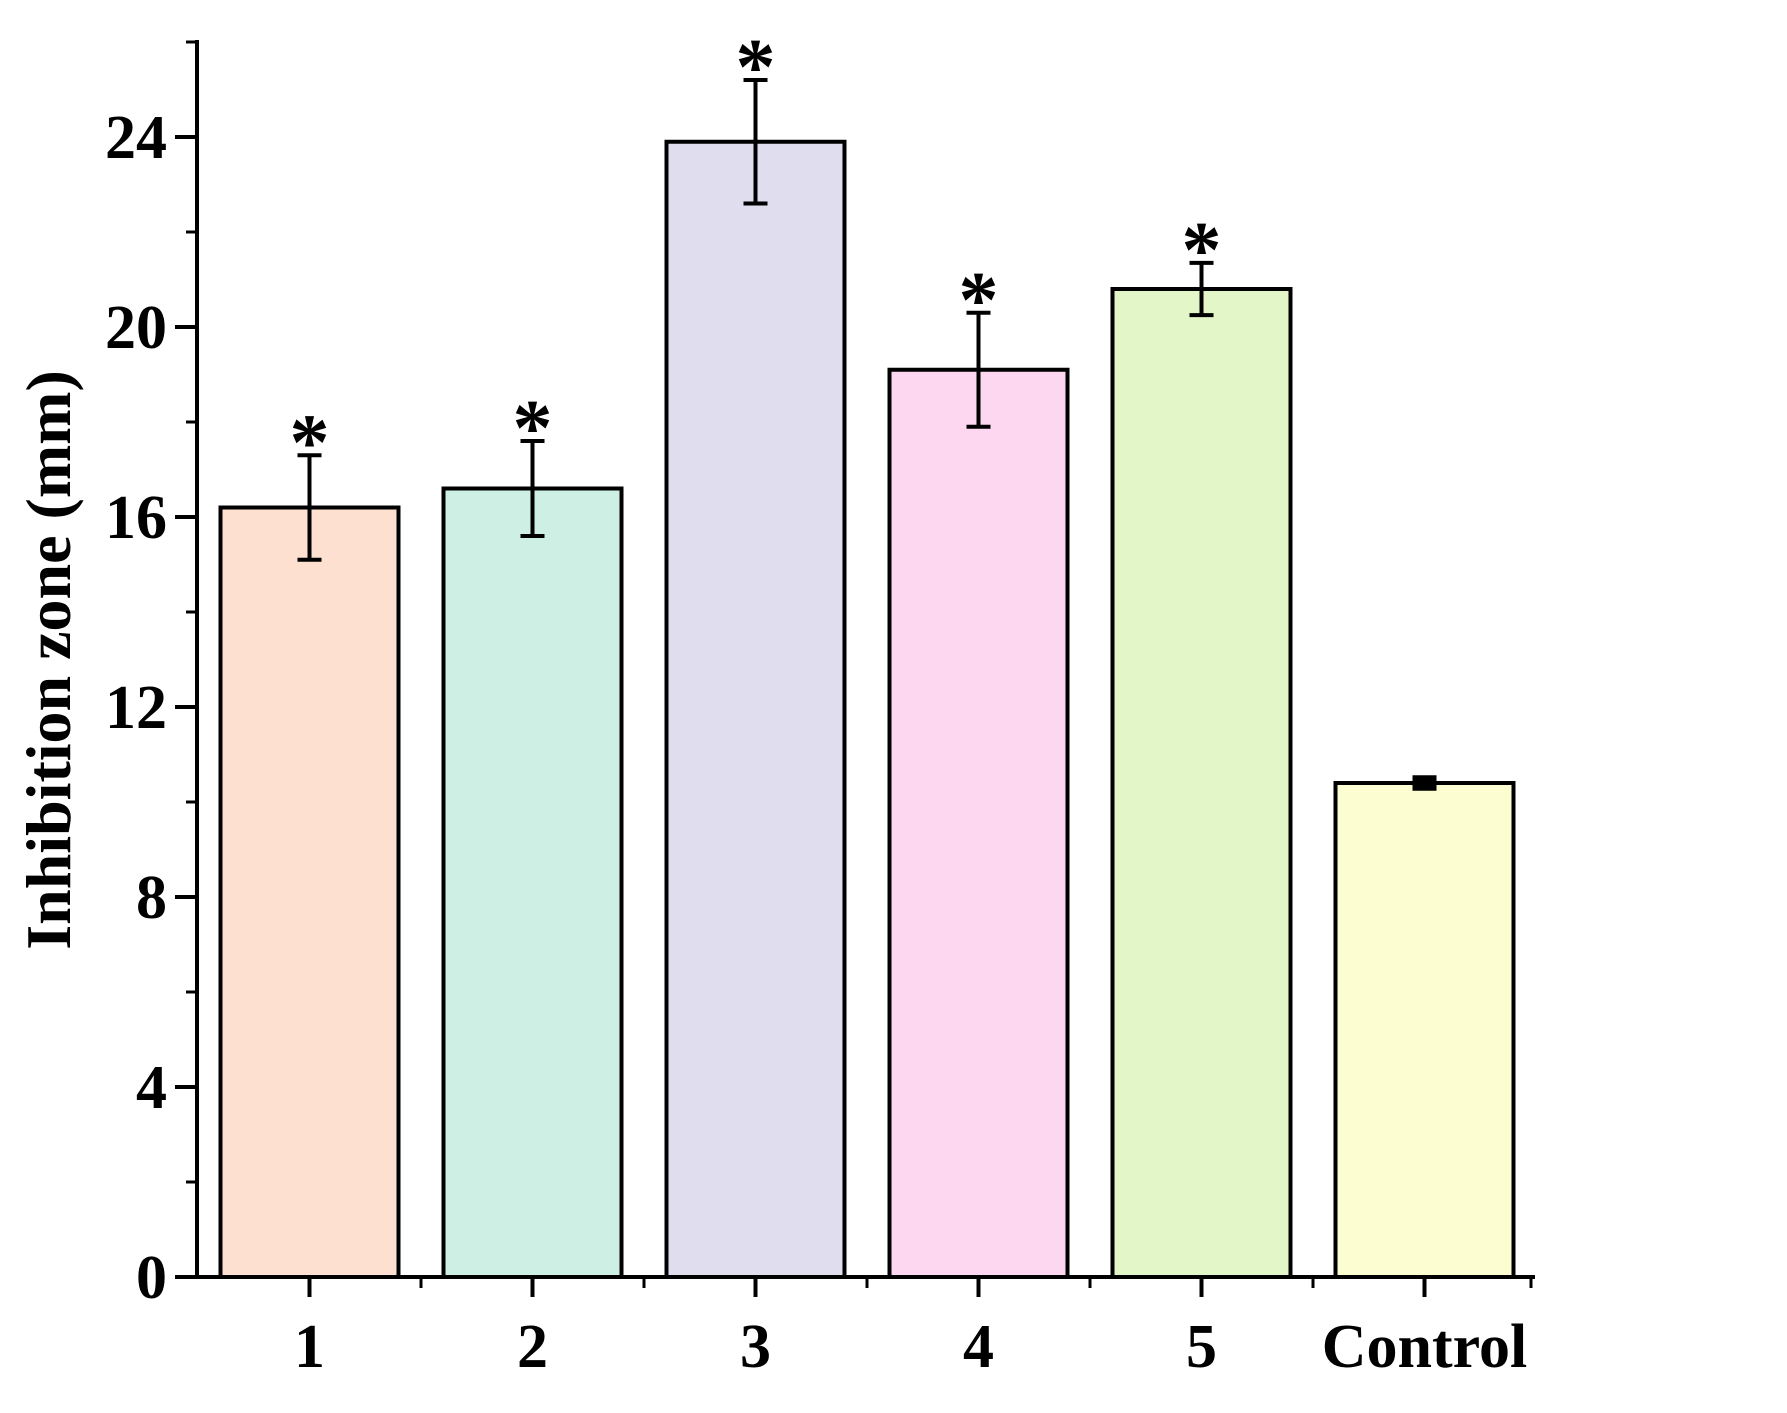  What do you see at coordinates (151, 1278) in the screenshot?
I see `y-tick-label: 0` at bounding box center [151, 1278].